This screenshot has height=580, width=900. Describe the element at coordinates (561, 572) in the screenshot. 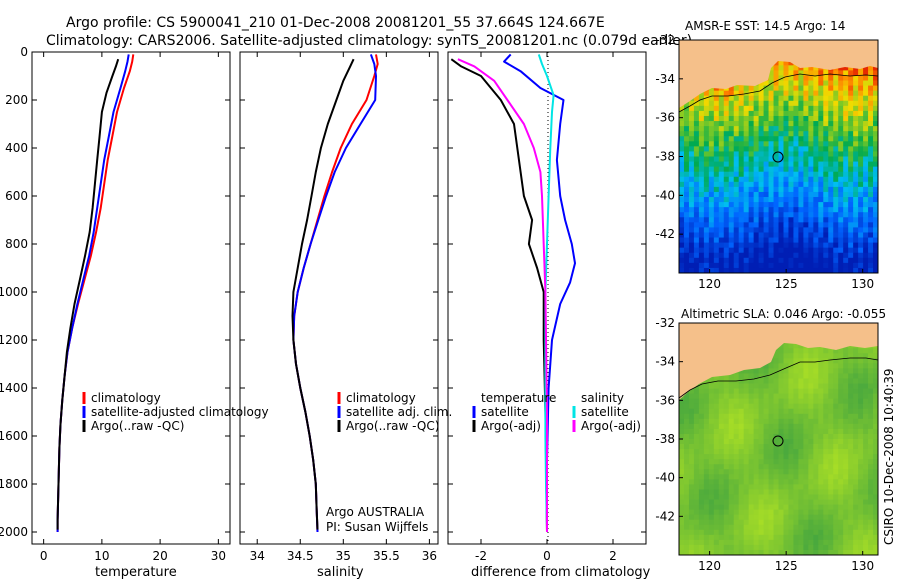

I see `difference-xlabel: difference from climatology` at that location.